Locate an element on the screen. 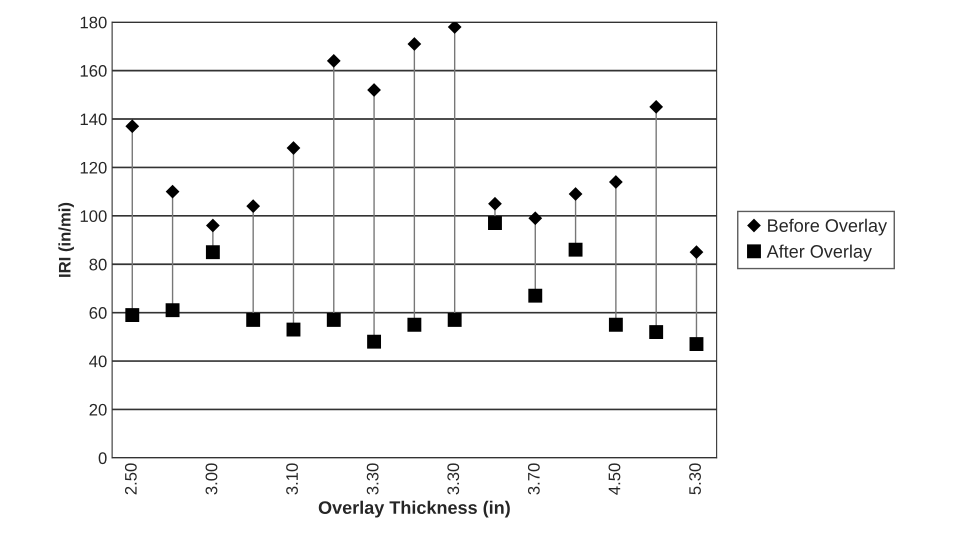 The image size is (975, 555). x-tick-label: 3.10 is located at coordinates (292, 479).